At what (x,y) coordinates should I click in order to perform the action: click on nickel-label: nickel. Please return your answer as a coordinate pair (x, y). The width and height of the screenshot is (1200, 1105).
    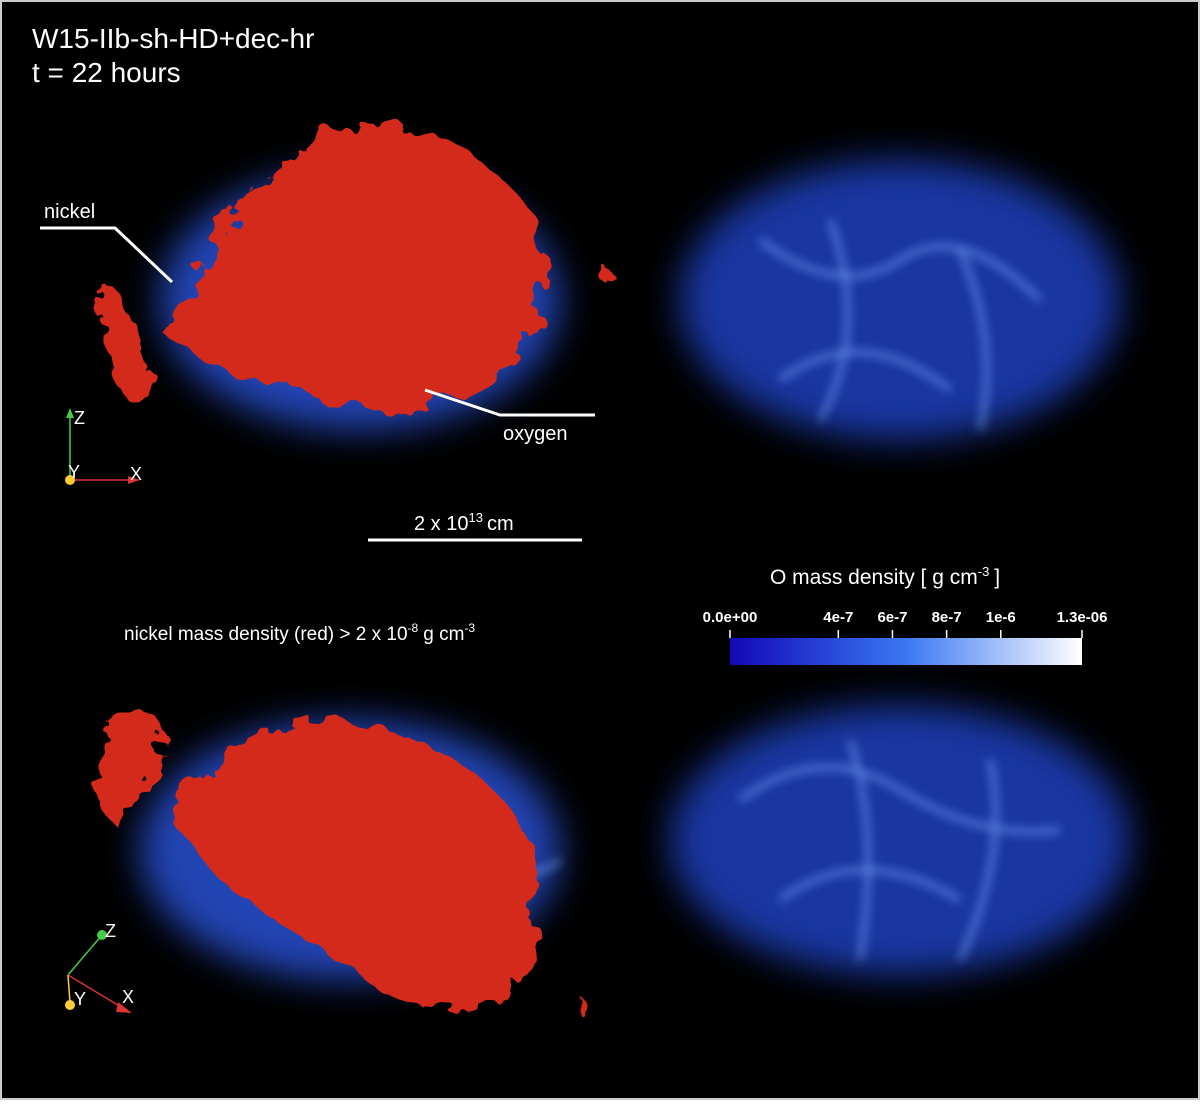
    Looking at the image, I should click on (69, 212).